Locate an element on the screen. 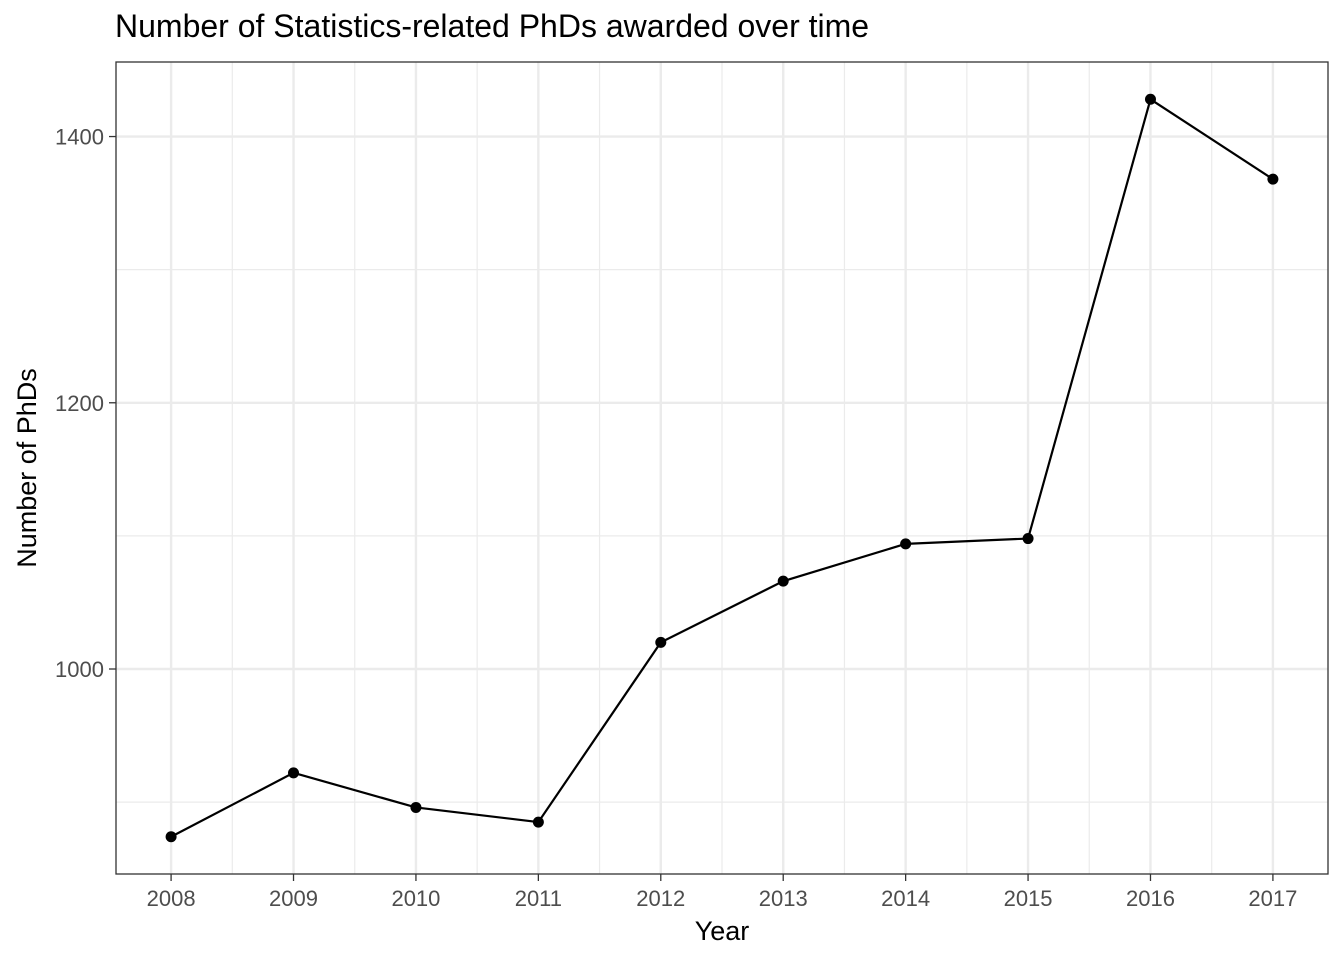 The height and width of the screenshot is (960, 1344). y-axis-title: Number of PhDs is located at coordinates (27, 468).